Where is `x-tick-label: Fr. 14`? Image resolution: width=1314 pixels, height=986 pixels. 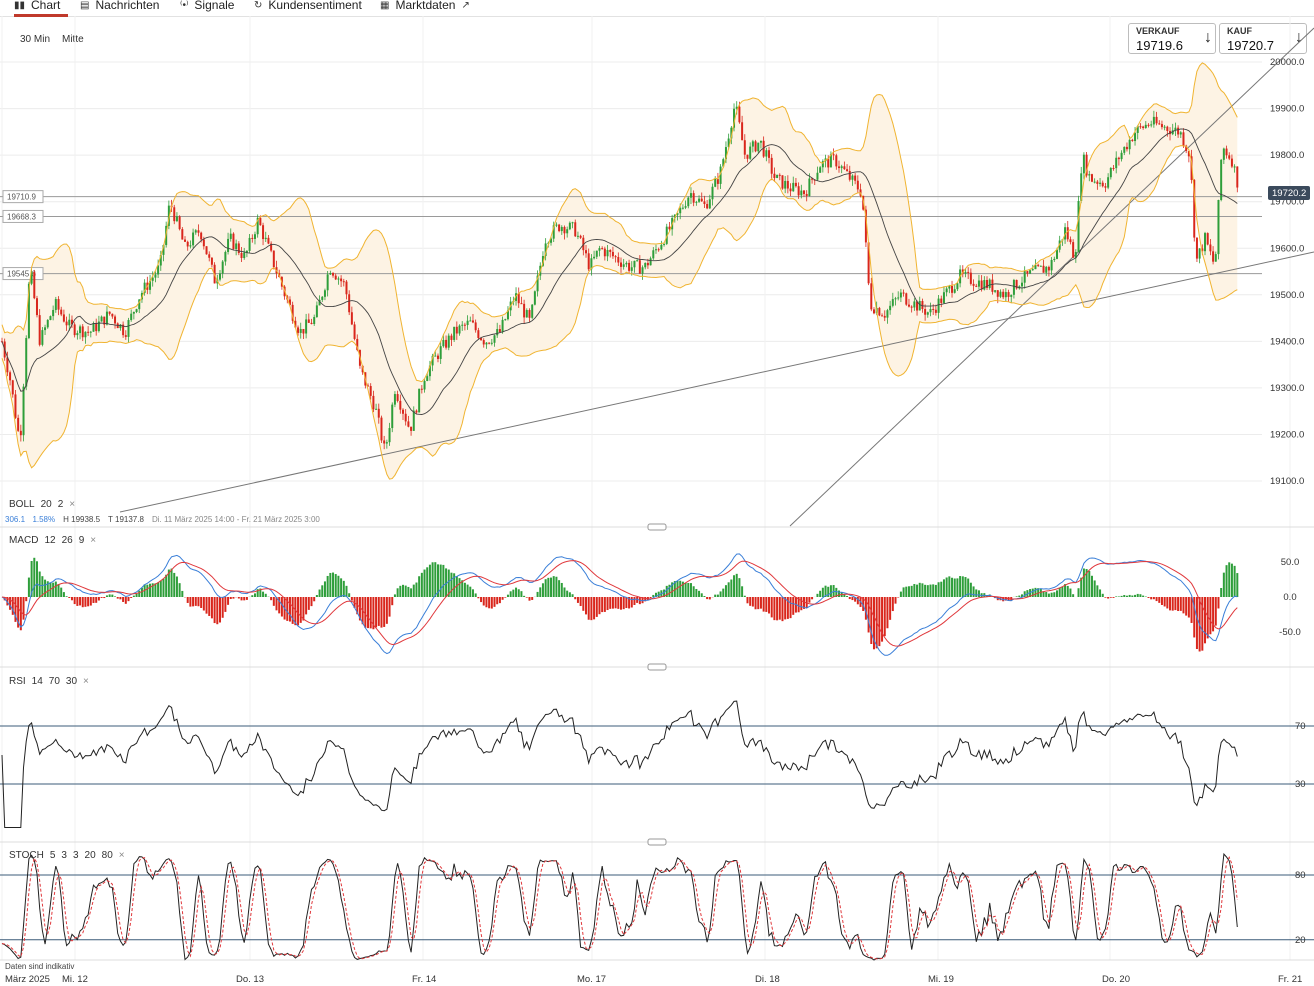
x-tick-label: Fr. 14 is located at coordinates (424, 979).